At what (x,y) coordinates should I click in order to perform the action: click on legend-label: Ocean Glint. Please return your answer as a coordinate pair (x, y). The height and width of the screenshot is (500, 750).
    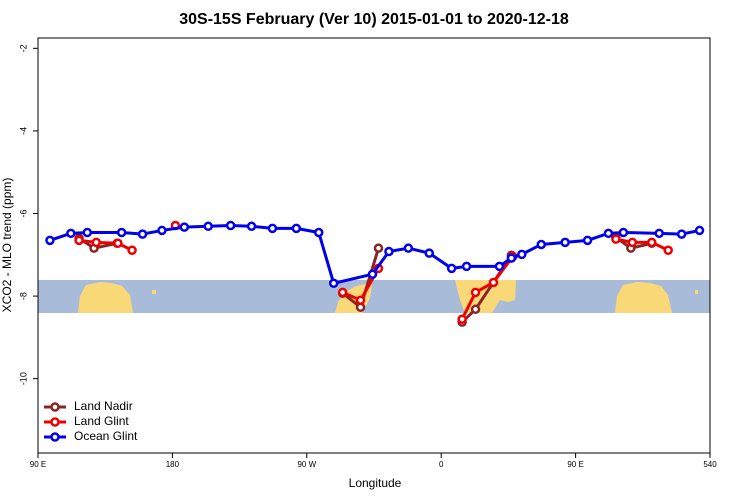
    Looking at the image, I should click on (106, 436).